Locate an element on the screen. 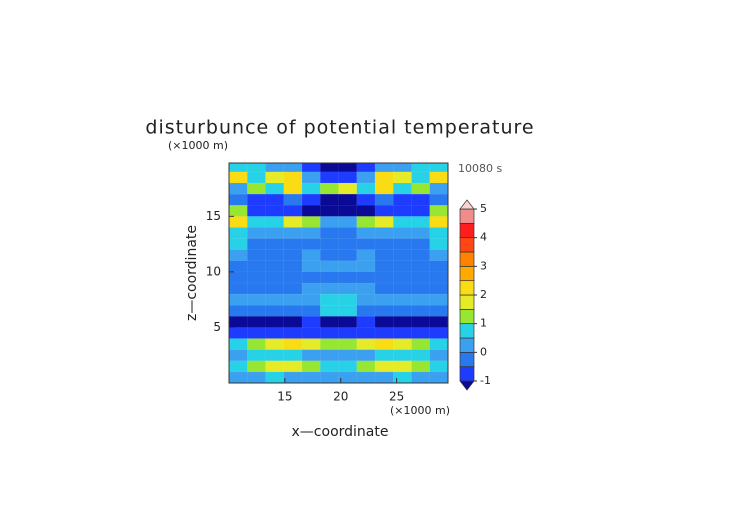 Image resolution: width=752 pixels, height=532 pixels. plot-frame is located at coordinates (338, 273).